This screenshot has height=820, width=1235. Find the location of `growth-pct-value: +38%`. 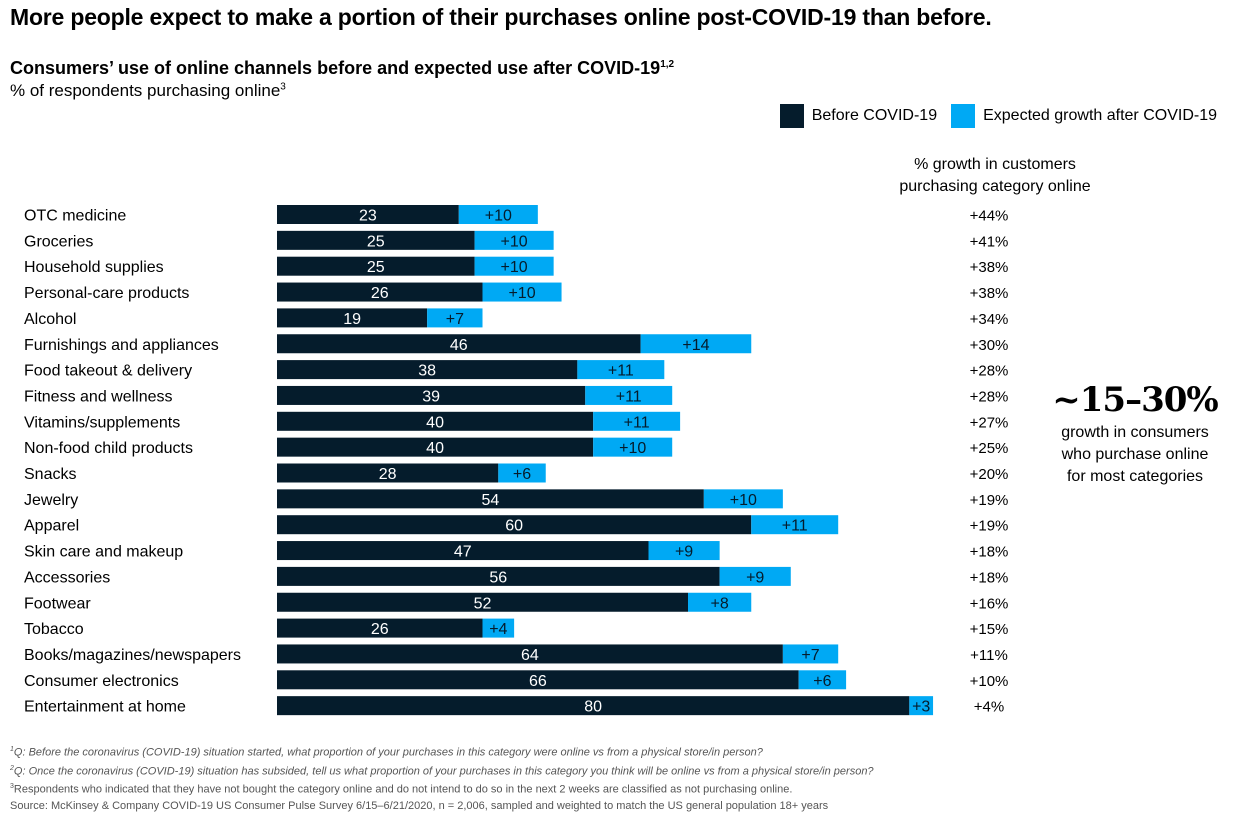

growth-pct-value: +38% is located at coordinates (989, 293).